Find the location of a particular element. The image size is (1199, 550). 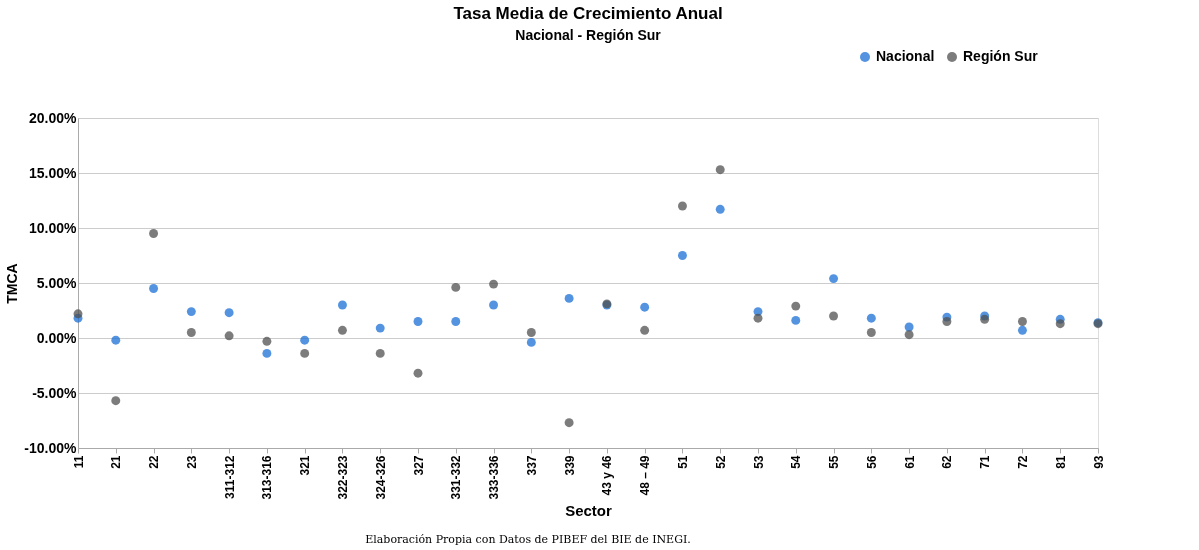

x-tick-label: 11 is located at coordinates (78, 462).